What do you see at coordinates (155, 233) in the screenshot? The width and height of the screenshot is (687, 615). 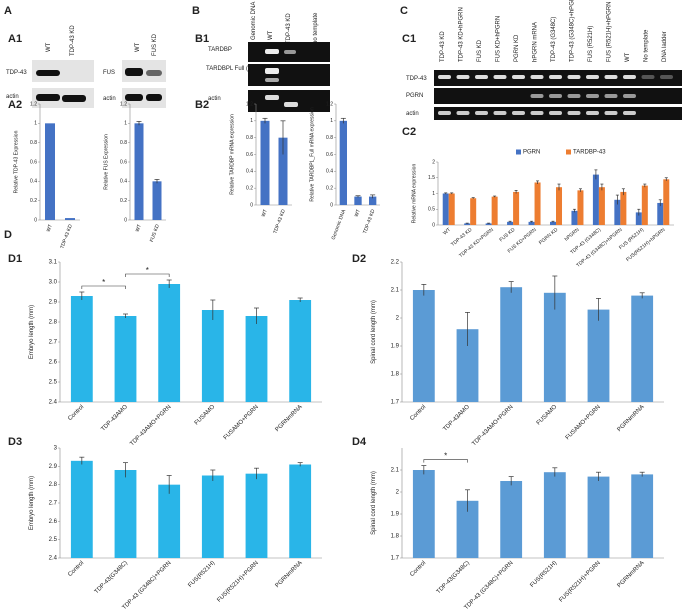 I see `x-tick-label: FUS KD` at bounding box center [155, 233].